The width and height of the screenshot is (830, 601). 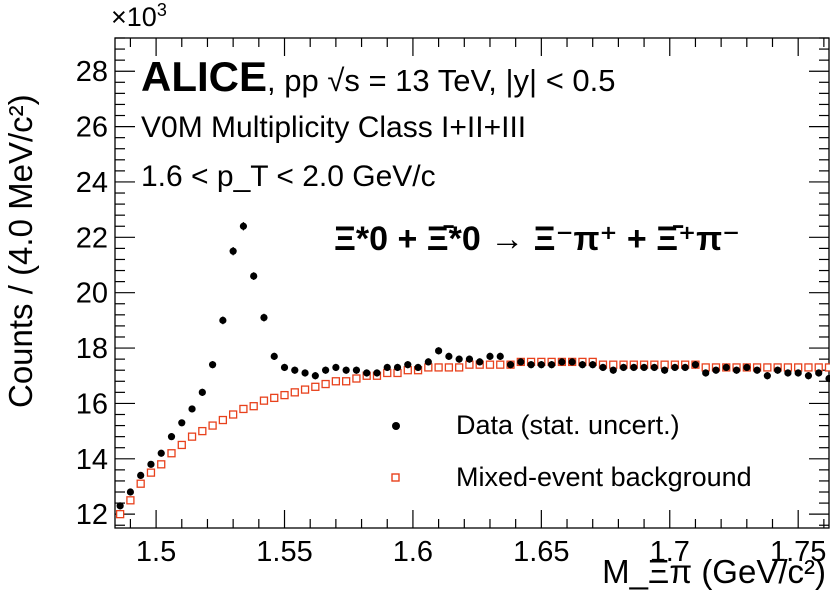 I want to click on y-multiplier-base: ×10, so click(x=134, y=17).